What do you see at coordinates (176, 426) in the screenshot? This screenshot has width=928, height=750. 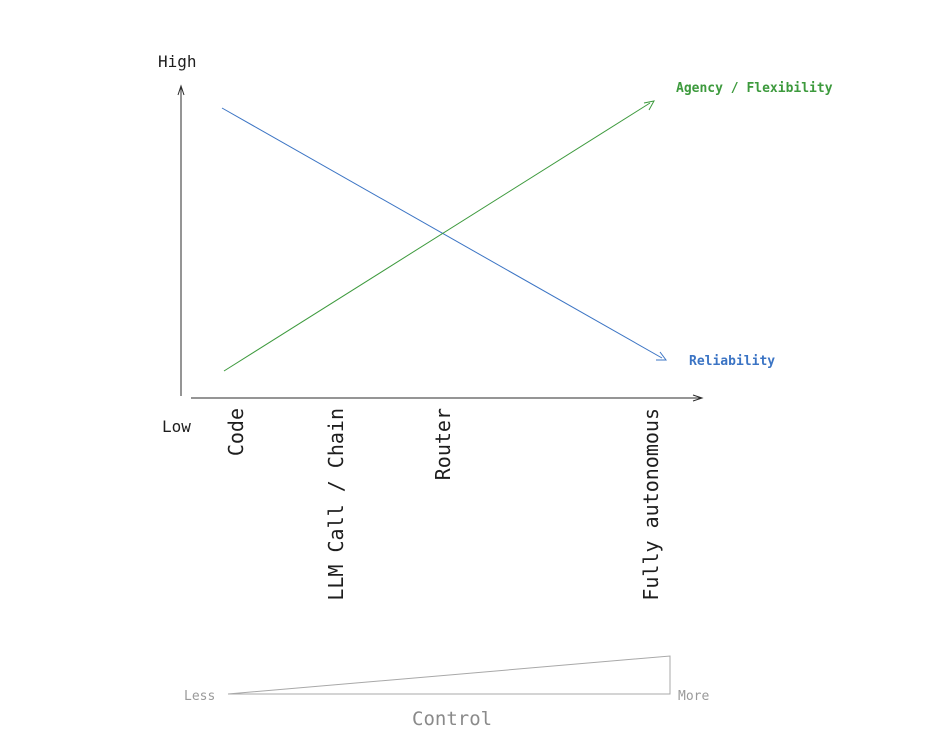 I see `y-axis-low-label: Low` at bounding box center [176, 426].